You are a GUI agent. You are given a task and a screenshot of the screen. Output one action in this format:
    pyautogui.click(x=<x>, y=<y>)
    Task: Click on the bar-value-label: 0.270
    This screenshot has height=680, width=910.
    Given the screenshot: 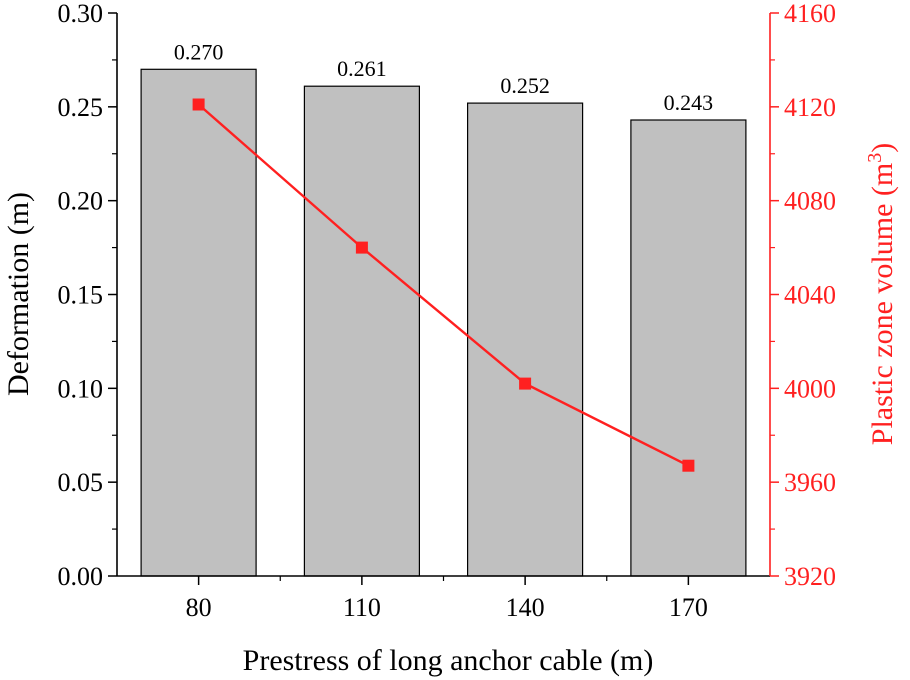 What is the action you would take?
    pyautogui.click(x=199, y=51)
    